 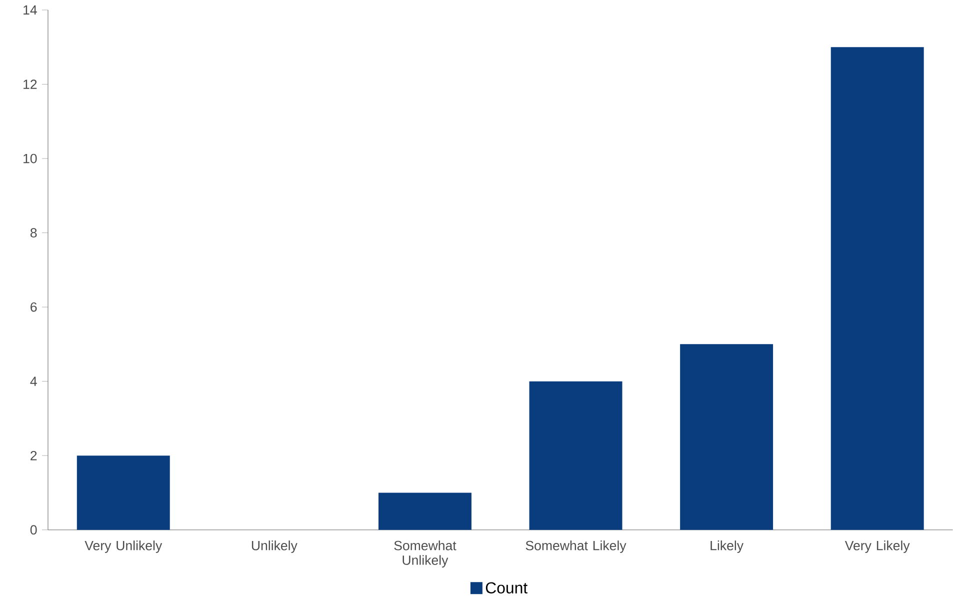 I want to click on x-tick-label: Very Likely, so click(x=877, y=547).